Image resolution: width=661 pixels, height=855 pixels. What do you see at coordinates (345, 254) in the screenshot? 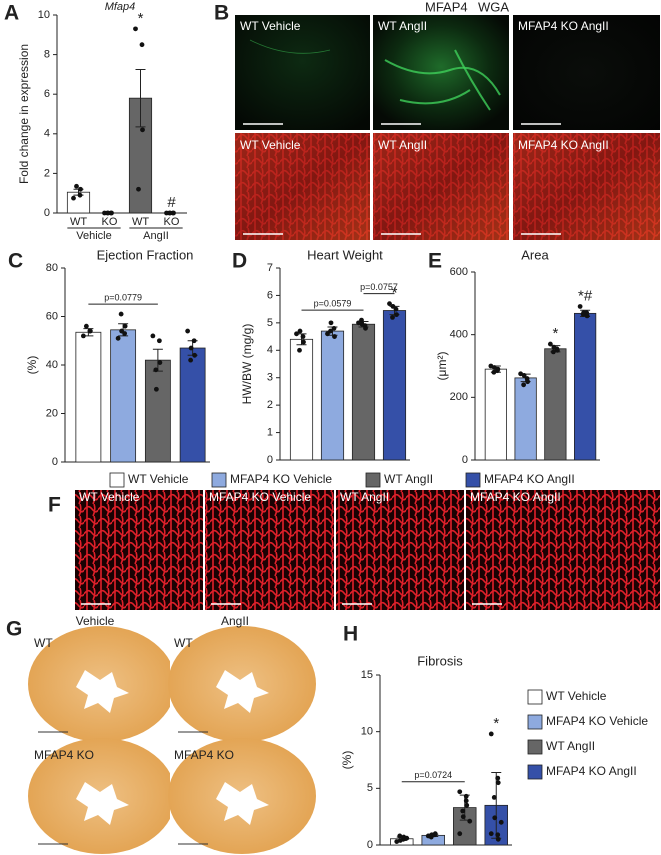
I see `chart-title: Heart Weight` at bounding box center [345, 254].